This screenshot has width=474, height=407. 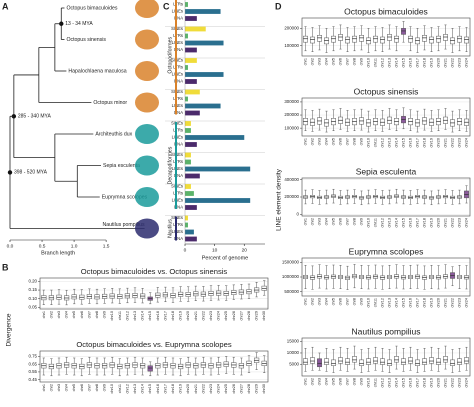 I want to click on clade-label: Octopodiformes, so click(x=170, y=55).